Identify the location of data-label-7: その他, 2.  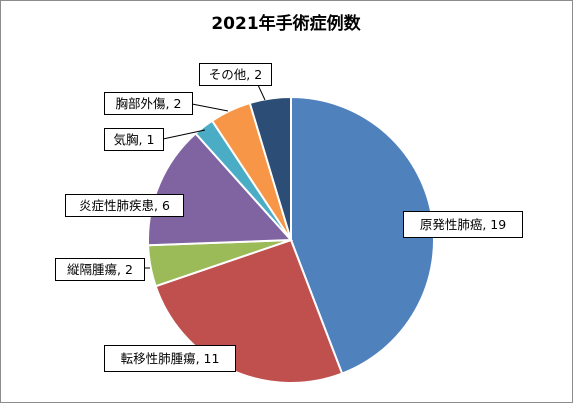
(235, 74).